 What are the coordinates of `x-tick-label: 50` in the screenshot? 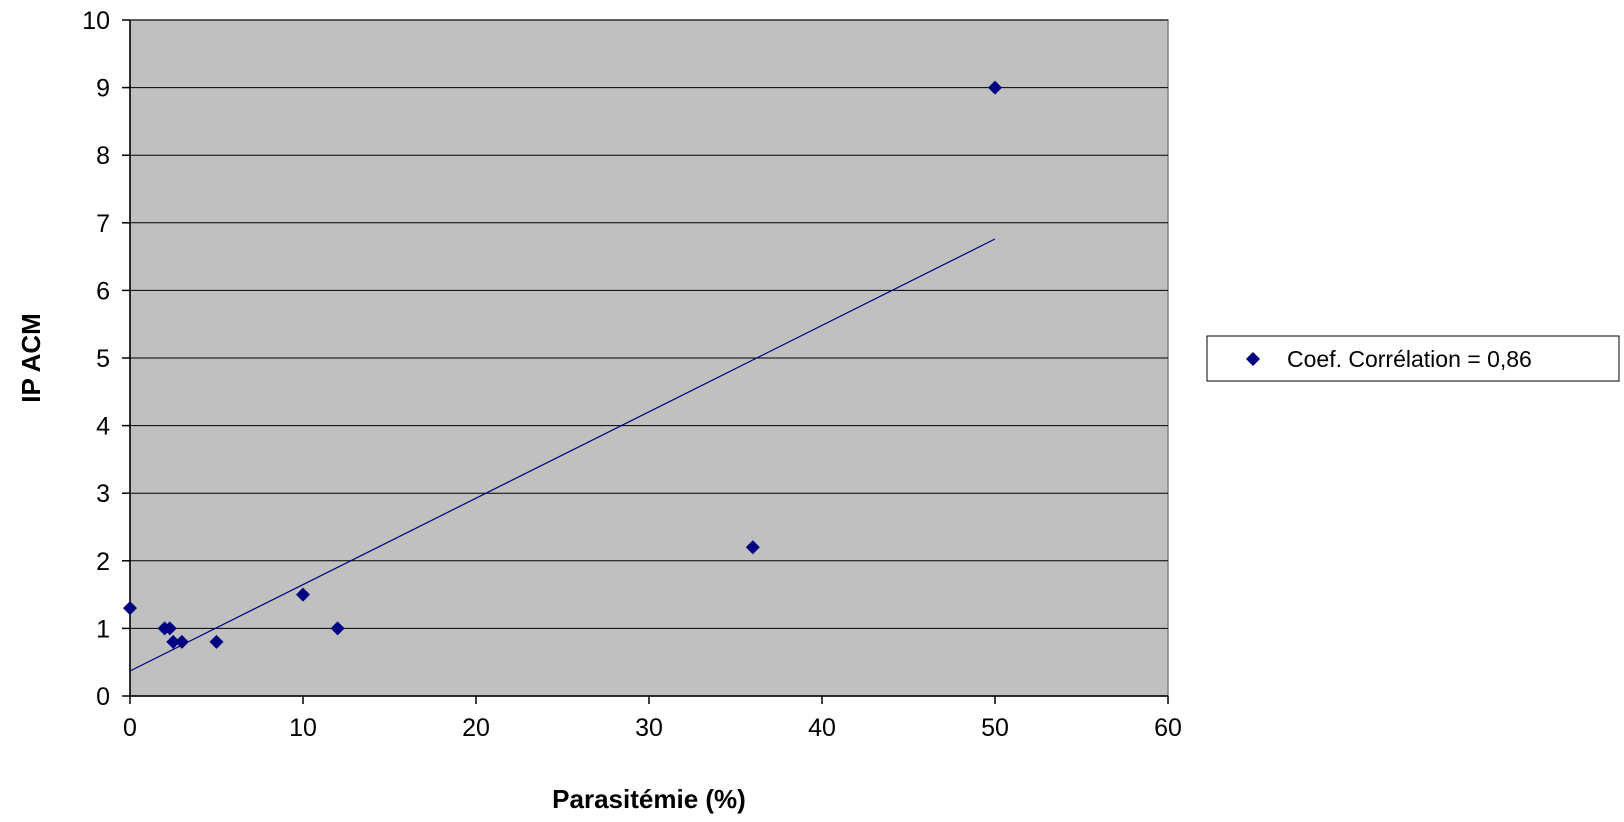 It's located at (995, 728).